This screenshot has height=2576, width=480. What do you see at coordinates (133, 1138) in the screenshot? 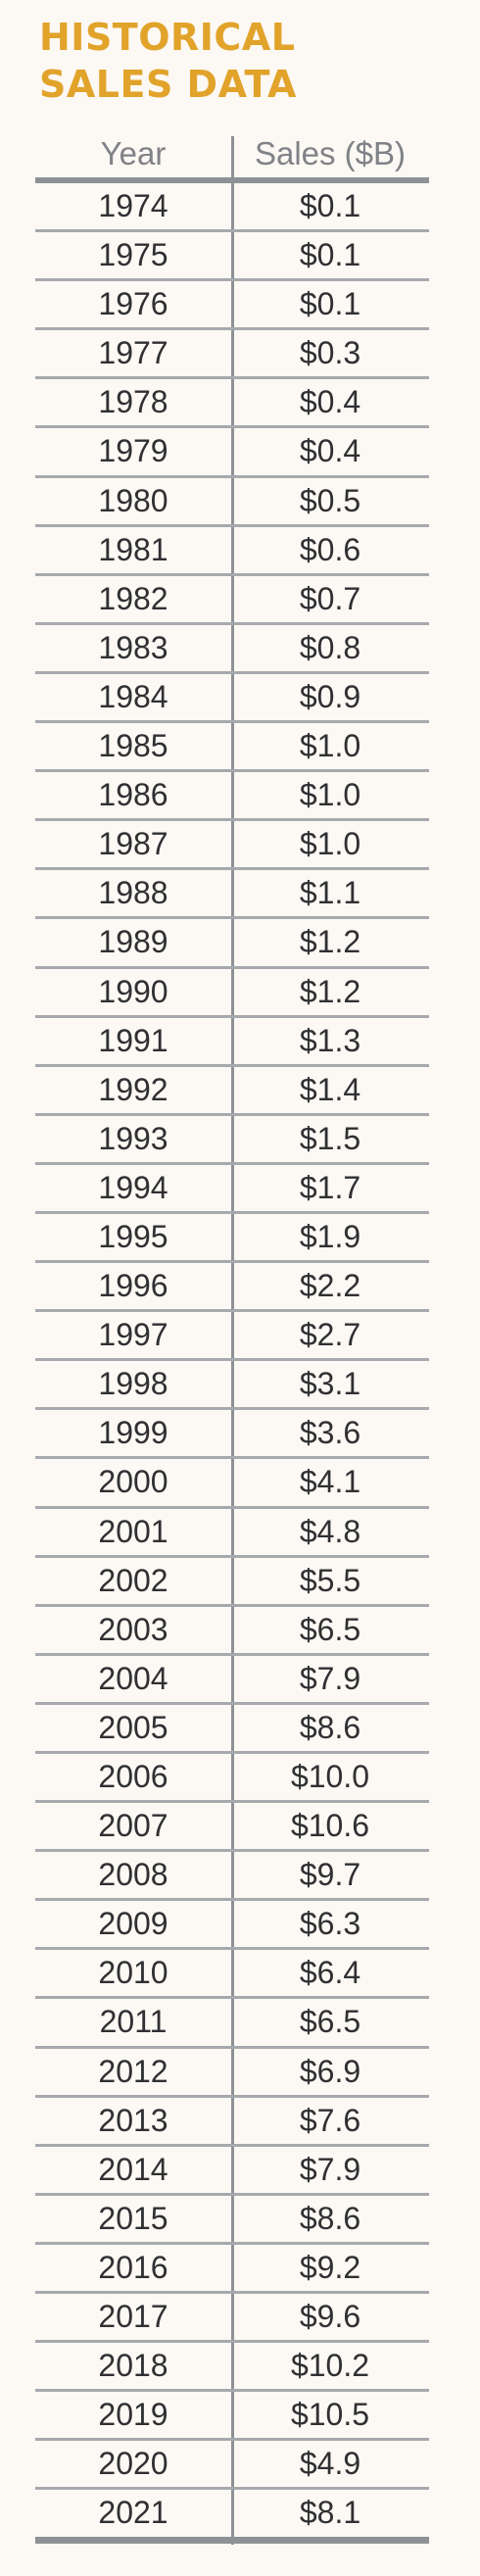
I see `year-cell: 1993` at bounding box center [133, 1138].